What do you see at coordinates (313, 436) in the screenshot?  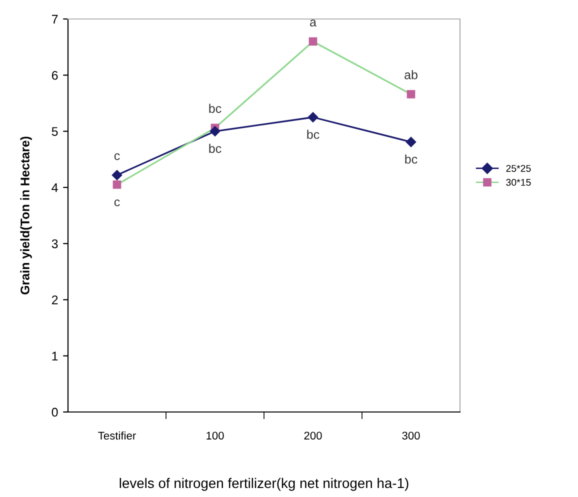 I see `x-tick-label: 200` at bounding box center [313, 436].